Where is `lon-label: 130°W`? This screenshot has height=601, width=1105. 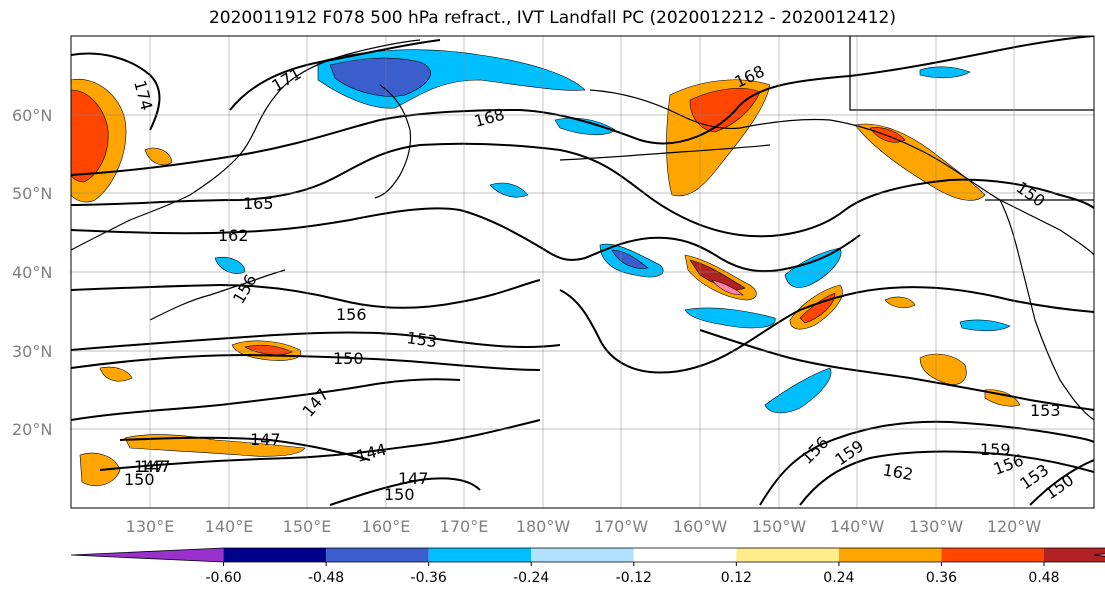
lon-label: 130°W is located at coordinates (936, 526).